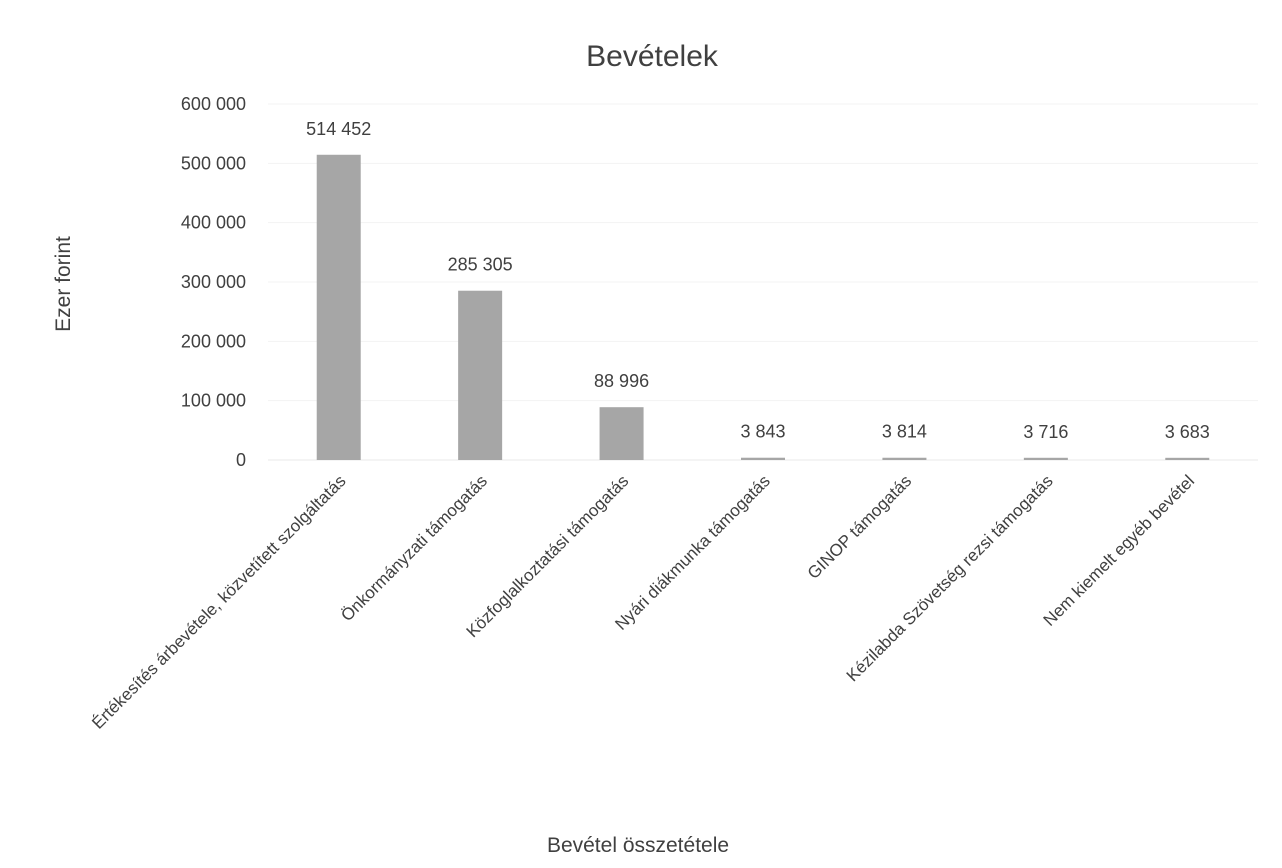  I want to click on y-tick-label: 300 000, so click(213, 282).